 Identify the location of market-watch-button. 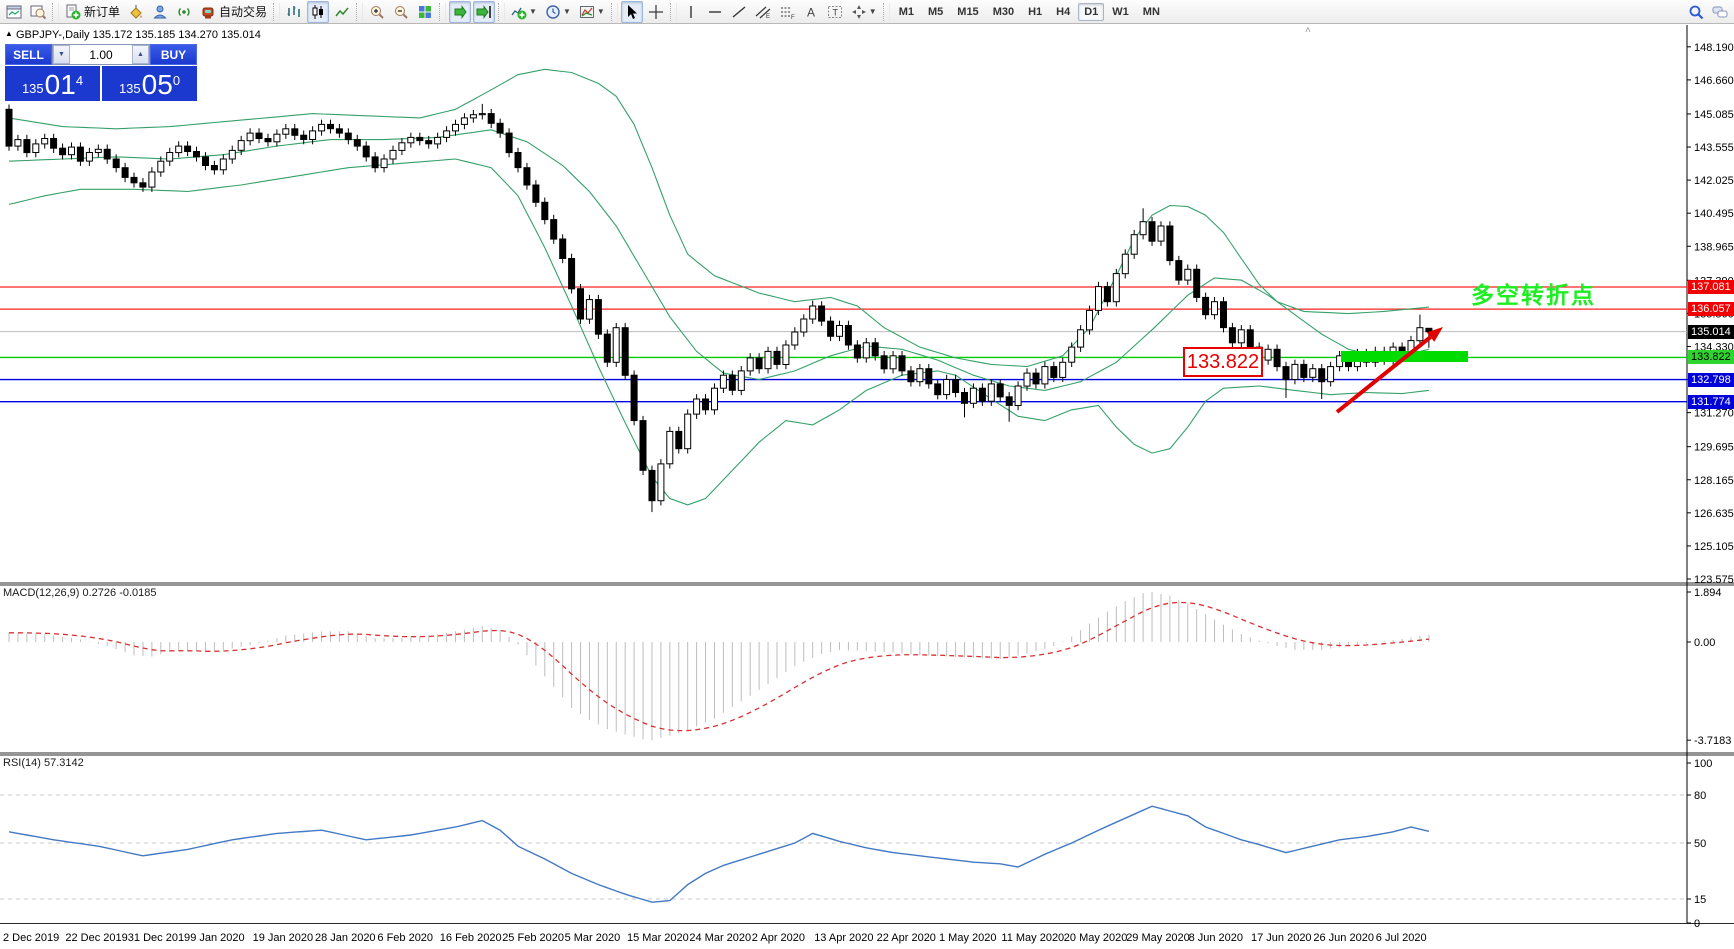
(160, 12).